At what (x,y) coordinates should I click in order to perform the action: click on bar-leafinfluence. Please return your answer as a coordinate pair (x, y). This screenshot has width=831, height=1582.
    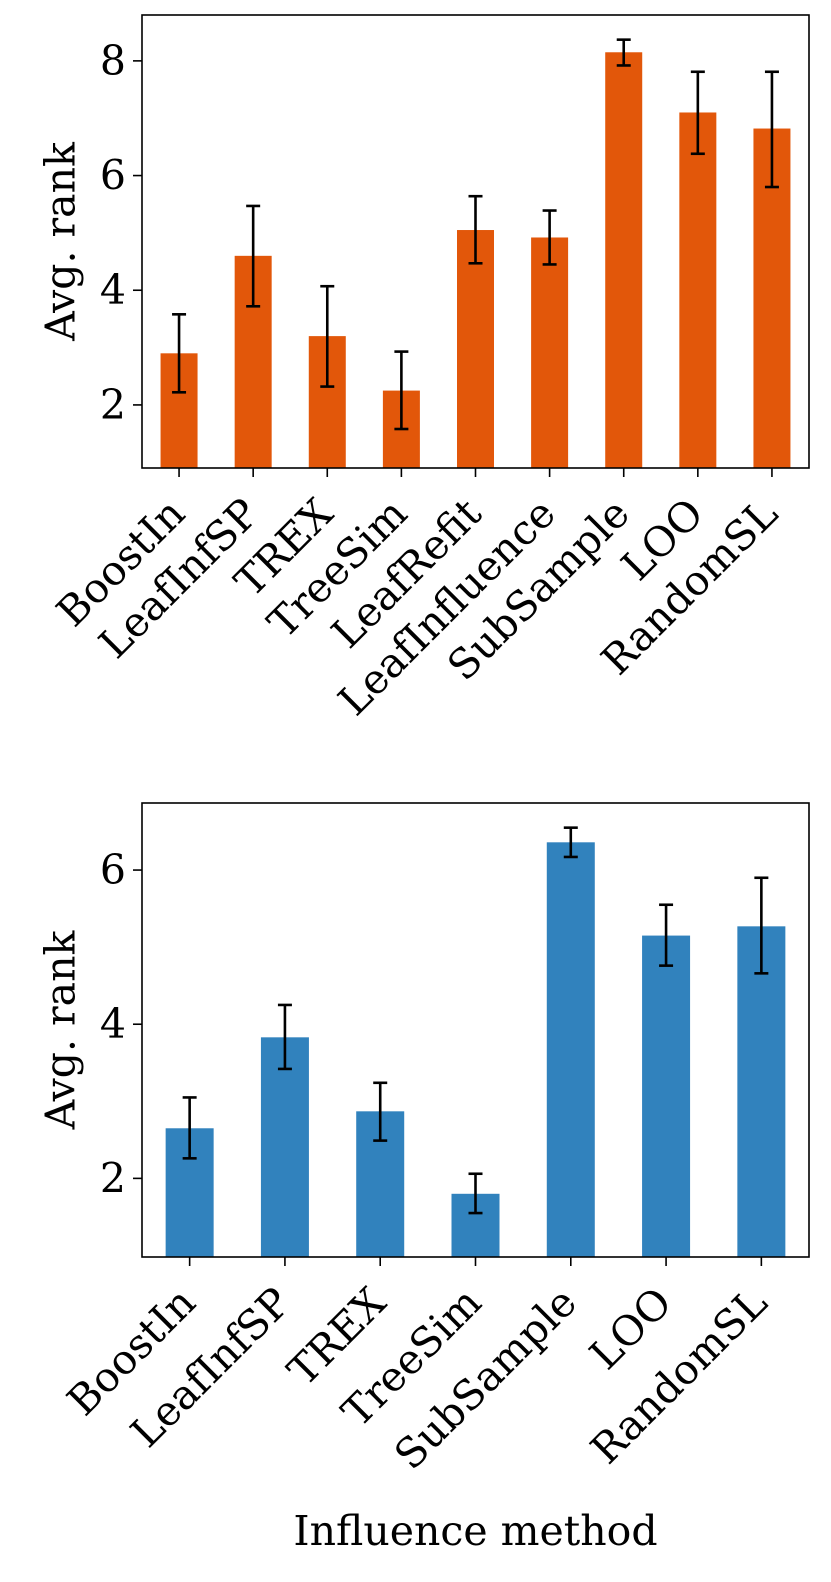
    Looking at the image, I should click on (550, 352).